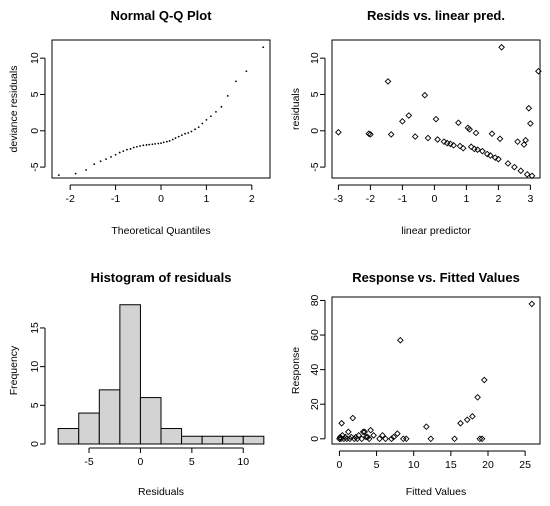 The image size is (550, 506). I want to click on y-tick-label: 60, so click(315, 335).